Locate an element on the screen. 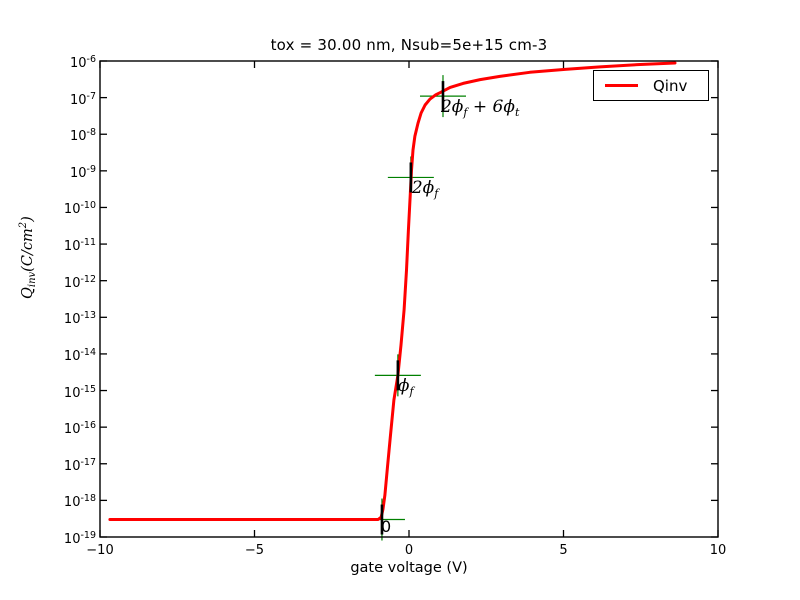 The image size is (800, 600). y-tick-label: 10⁻¹⁰ is located at coordinates (79, 209).